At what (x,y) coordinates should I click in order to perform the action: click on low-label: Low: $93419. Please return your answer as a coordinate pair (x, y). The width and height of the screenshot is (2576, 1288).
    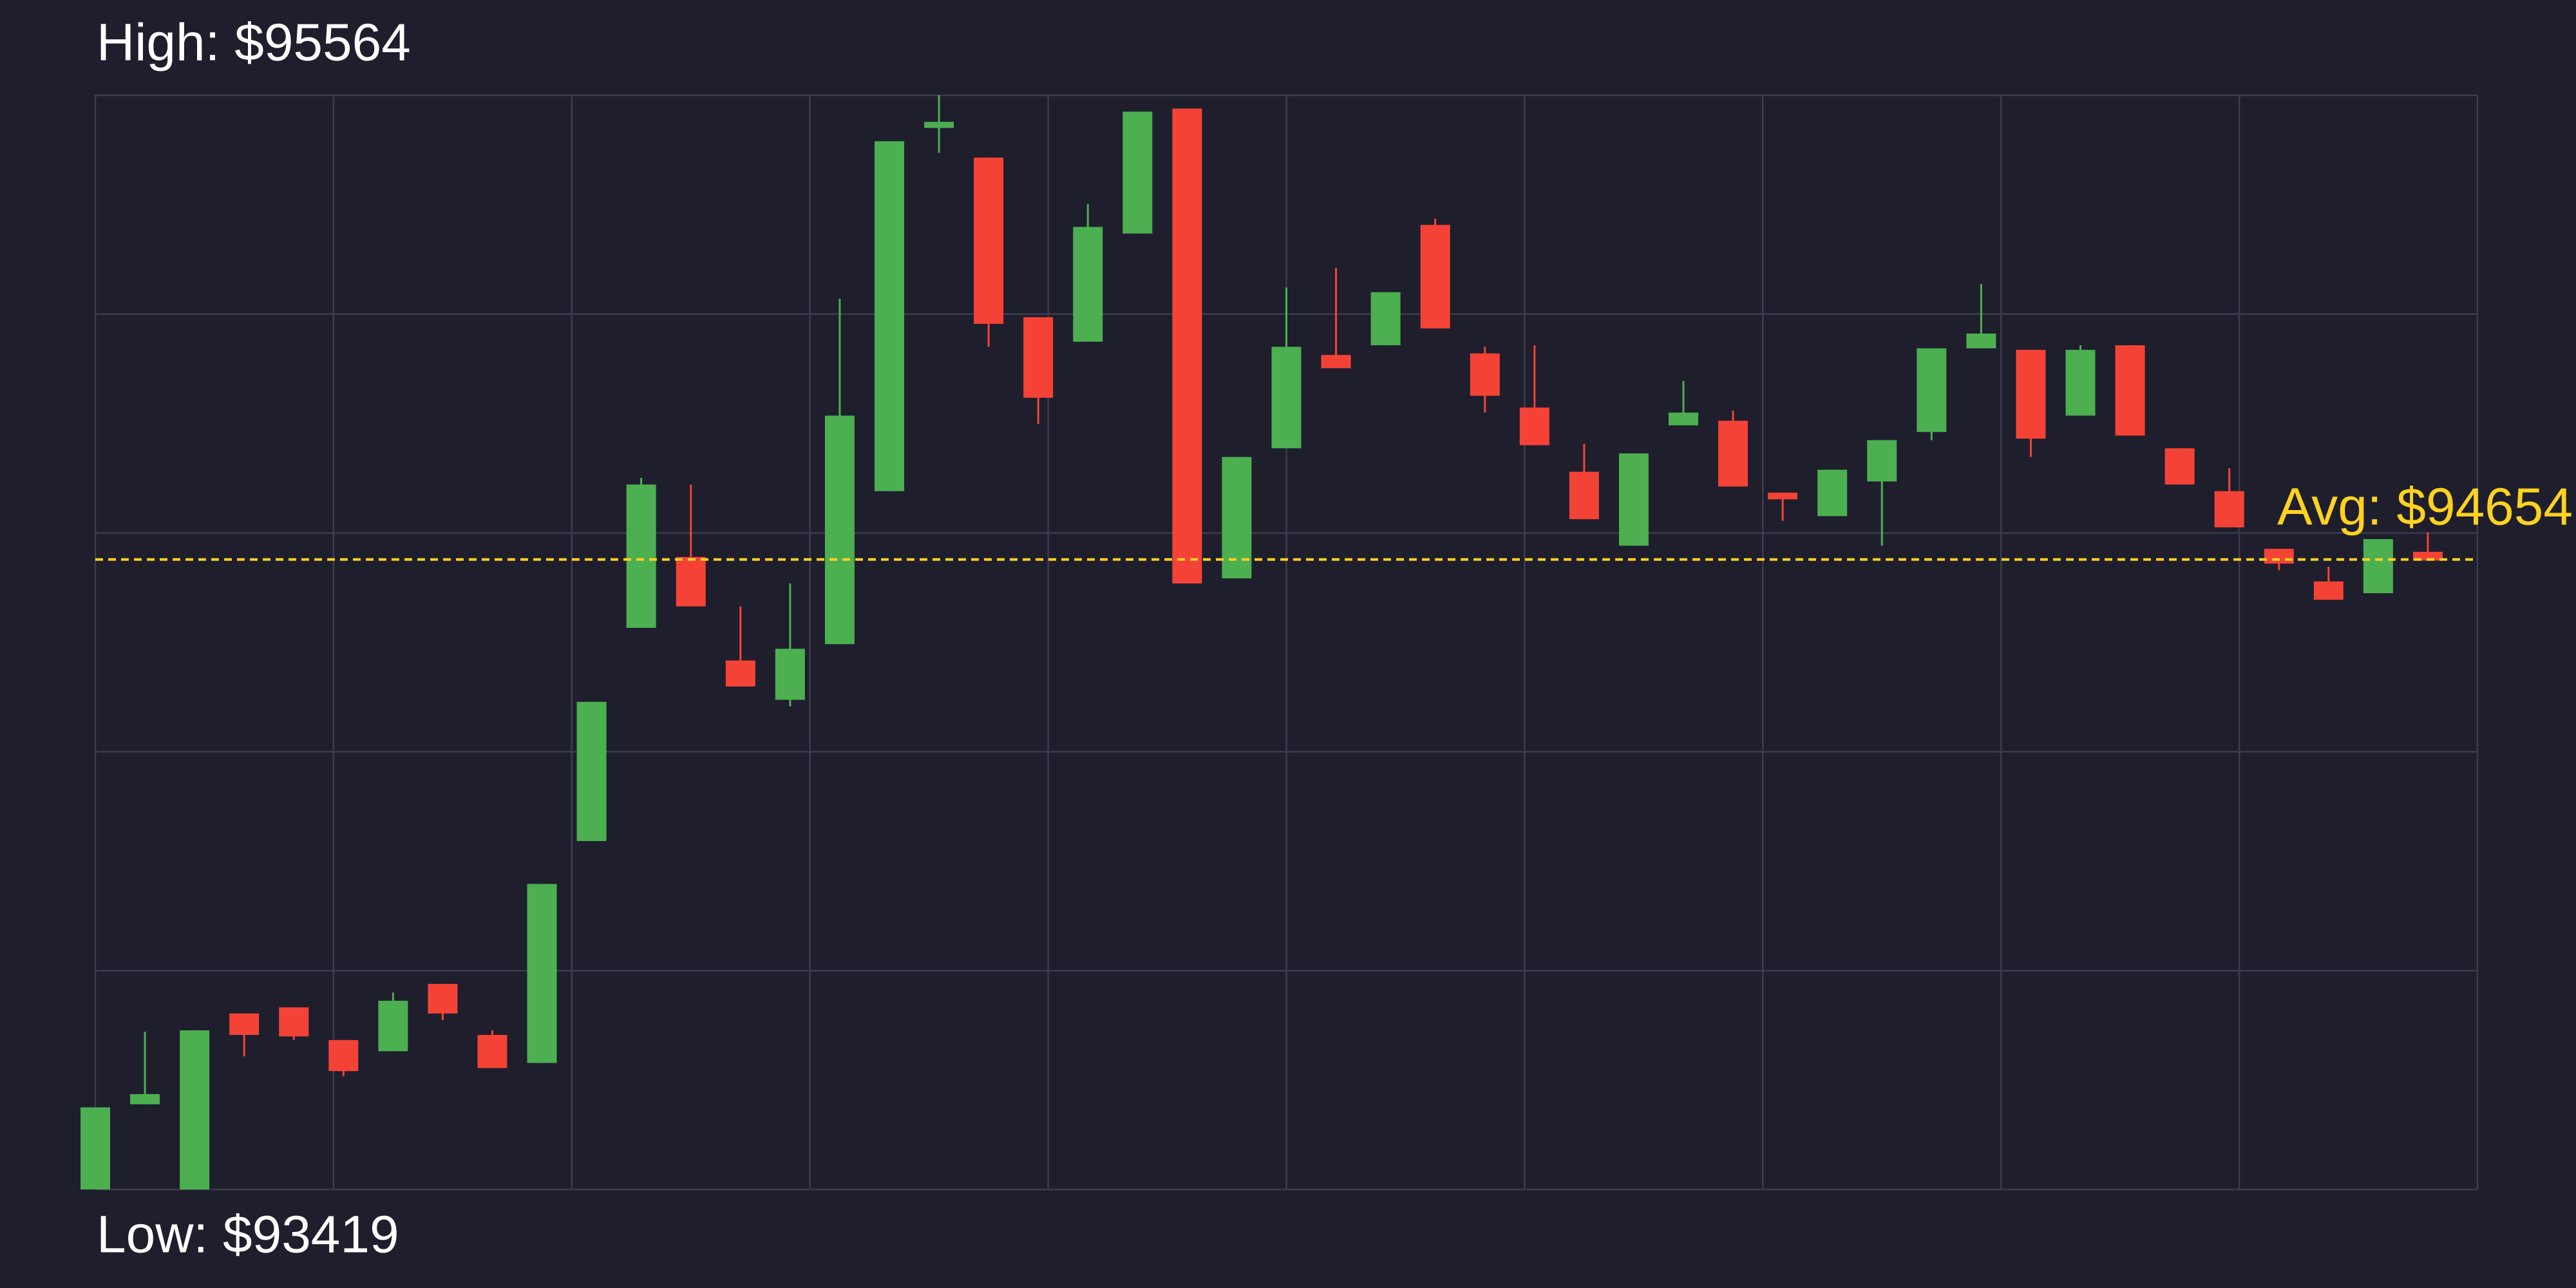
    Looking at the image, I should click on (248, 1235).